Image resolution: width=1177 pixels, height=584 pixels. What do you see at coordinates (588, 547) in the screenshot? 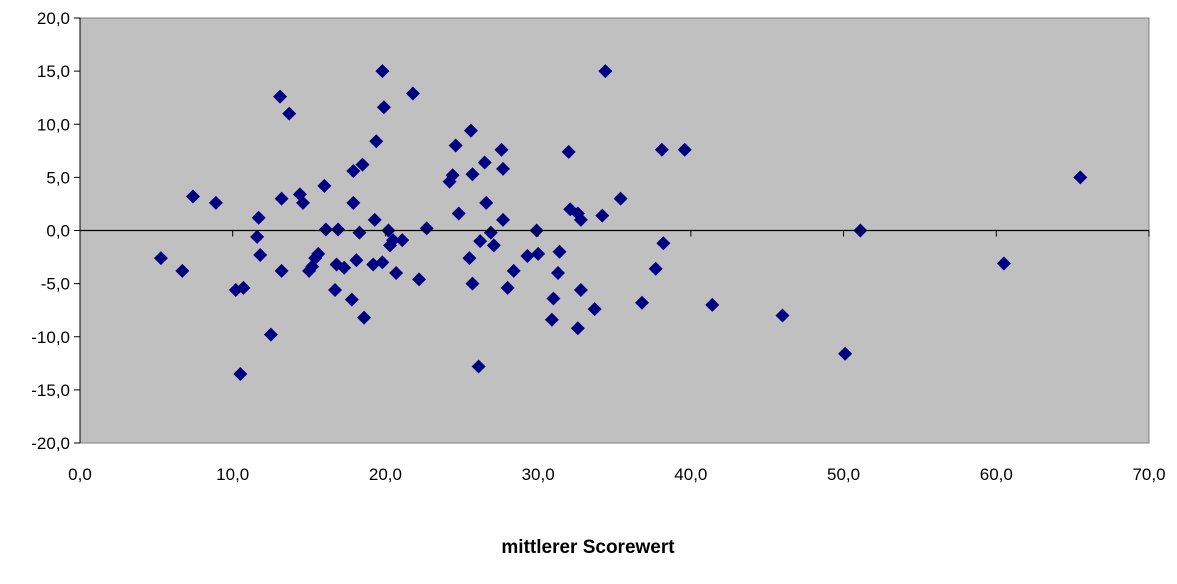
I see `x-axis-label: mittlerer Scorewert` at bounding box center [588, 547].